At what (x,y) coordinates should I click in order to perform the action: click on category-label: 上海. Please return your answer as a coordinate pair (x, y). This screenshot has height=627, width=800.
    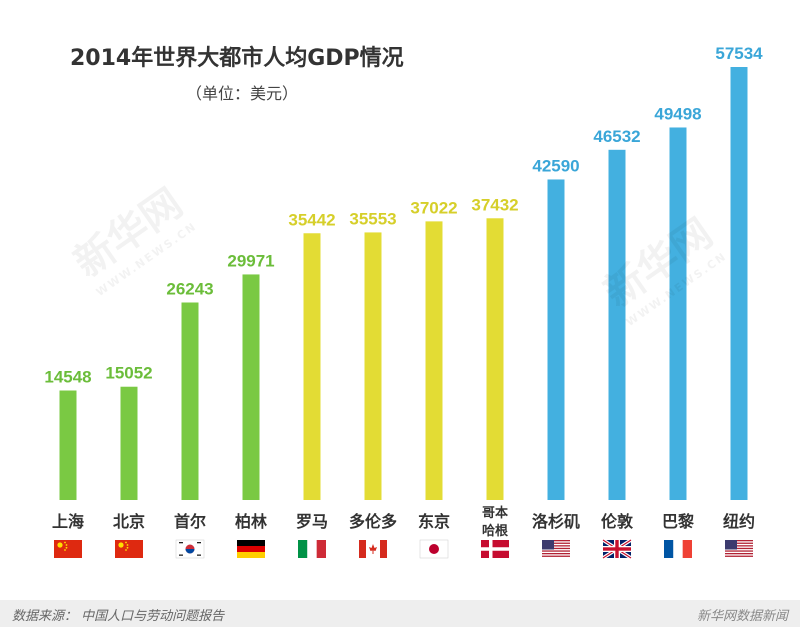
    Looking at the image, I should click on (68, 521).